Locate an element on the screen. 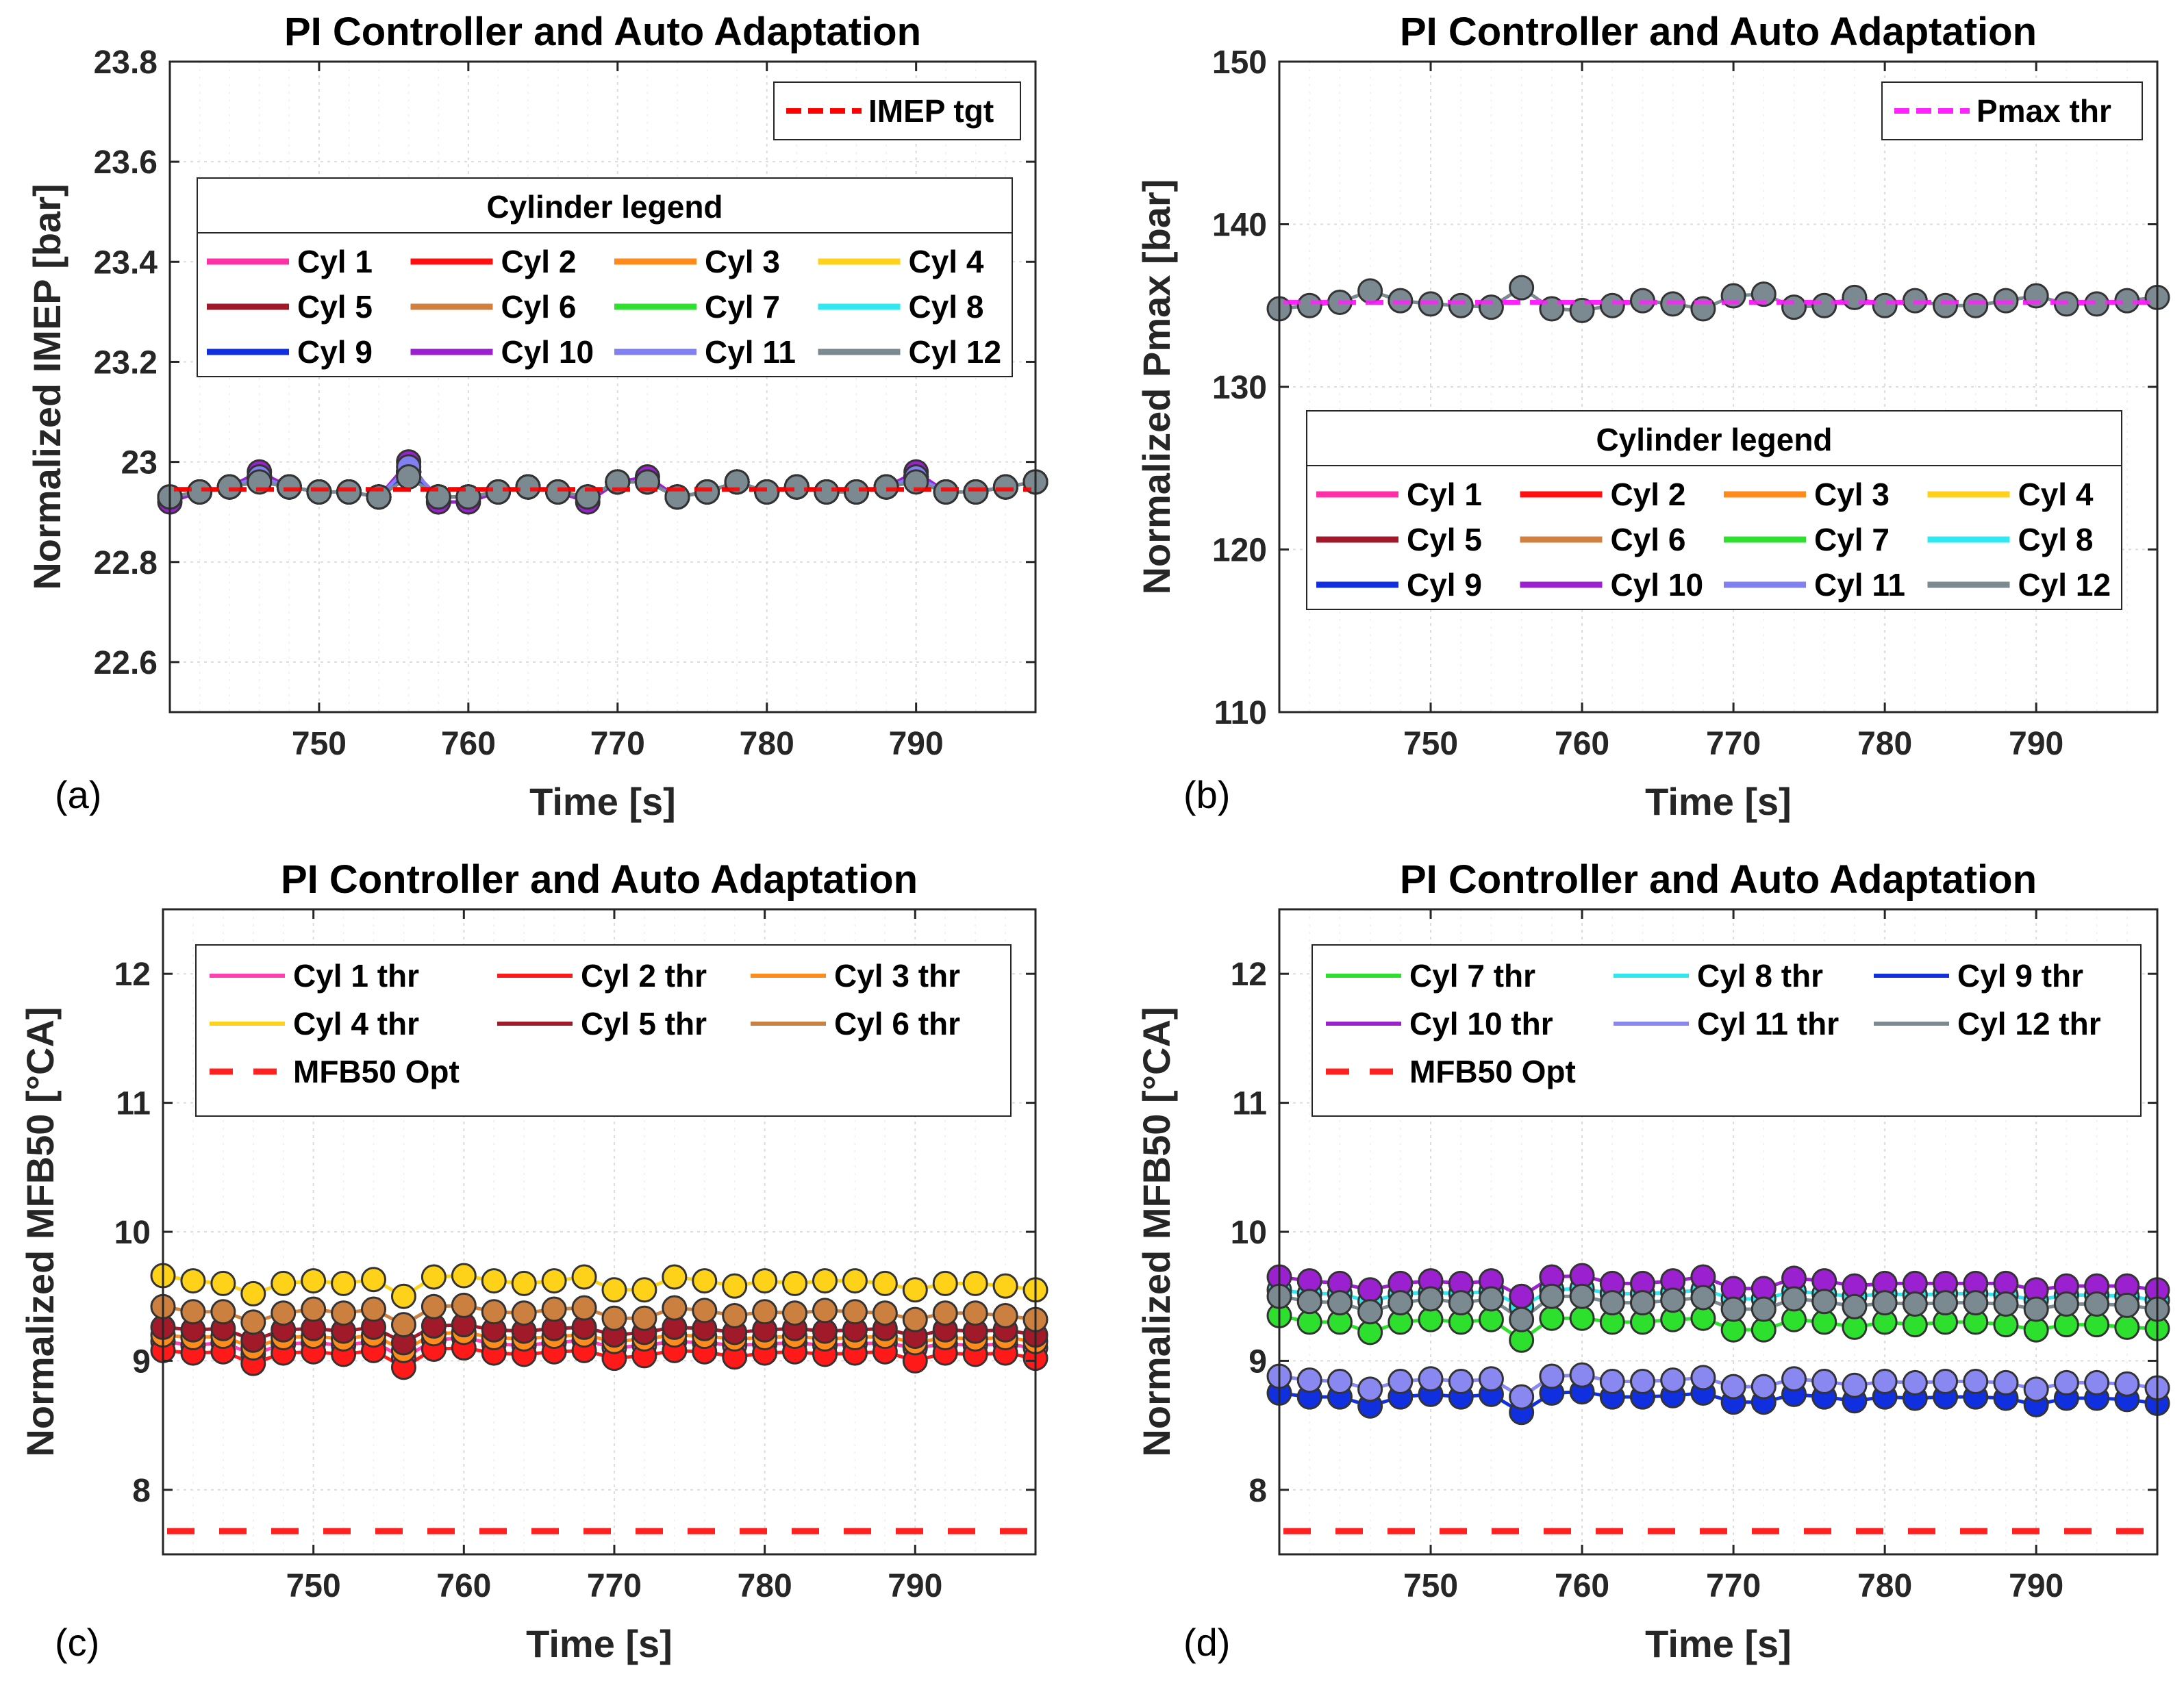 Image resolution: width=2184 pixels, height=1694 pixels. x-tick-label: 780 is located at coordinates (1884, 744).